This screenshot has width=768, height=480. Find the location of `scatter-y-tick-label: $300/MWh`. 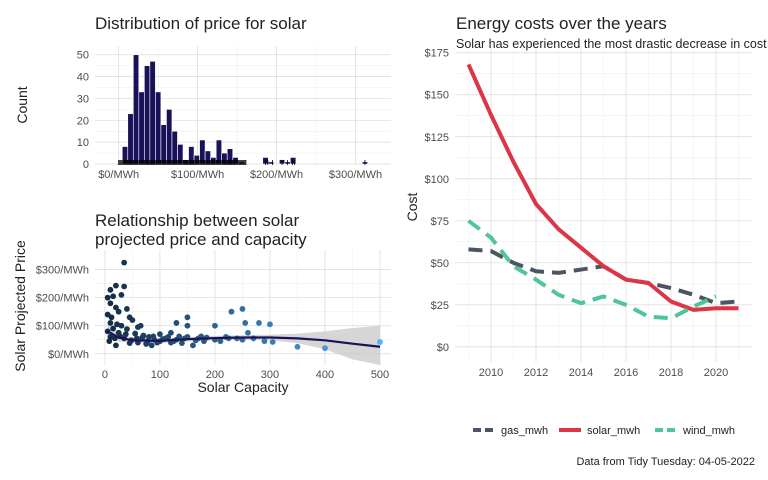

scatter-y-tick-label: $300/MWh is located at coordinates (62, 271).